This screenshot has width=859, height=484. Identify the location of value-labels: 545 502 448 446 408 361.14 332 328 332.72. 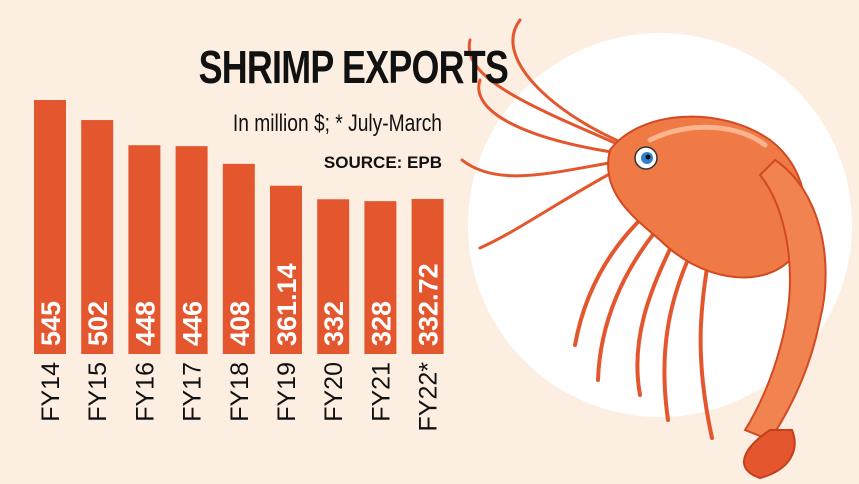
(240, 304).